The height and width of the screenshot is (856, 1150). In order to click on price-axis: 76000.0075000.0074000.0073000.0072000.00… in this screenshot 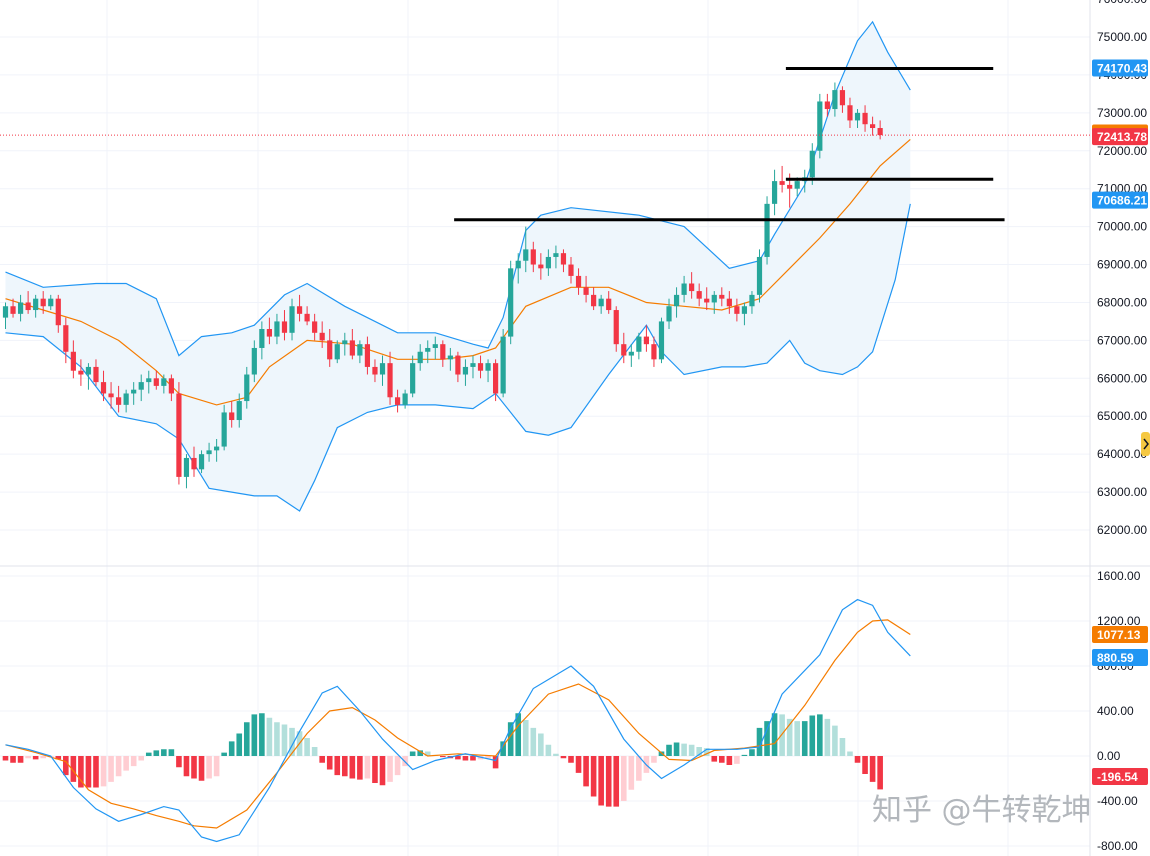, I will do `click(1122, 426)`.